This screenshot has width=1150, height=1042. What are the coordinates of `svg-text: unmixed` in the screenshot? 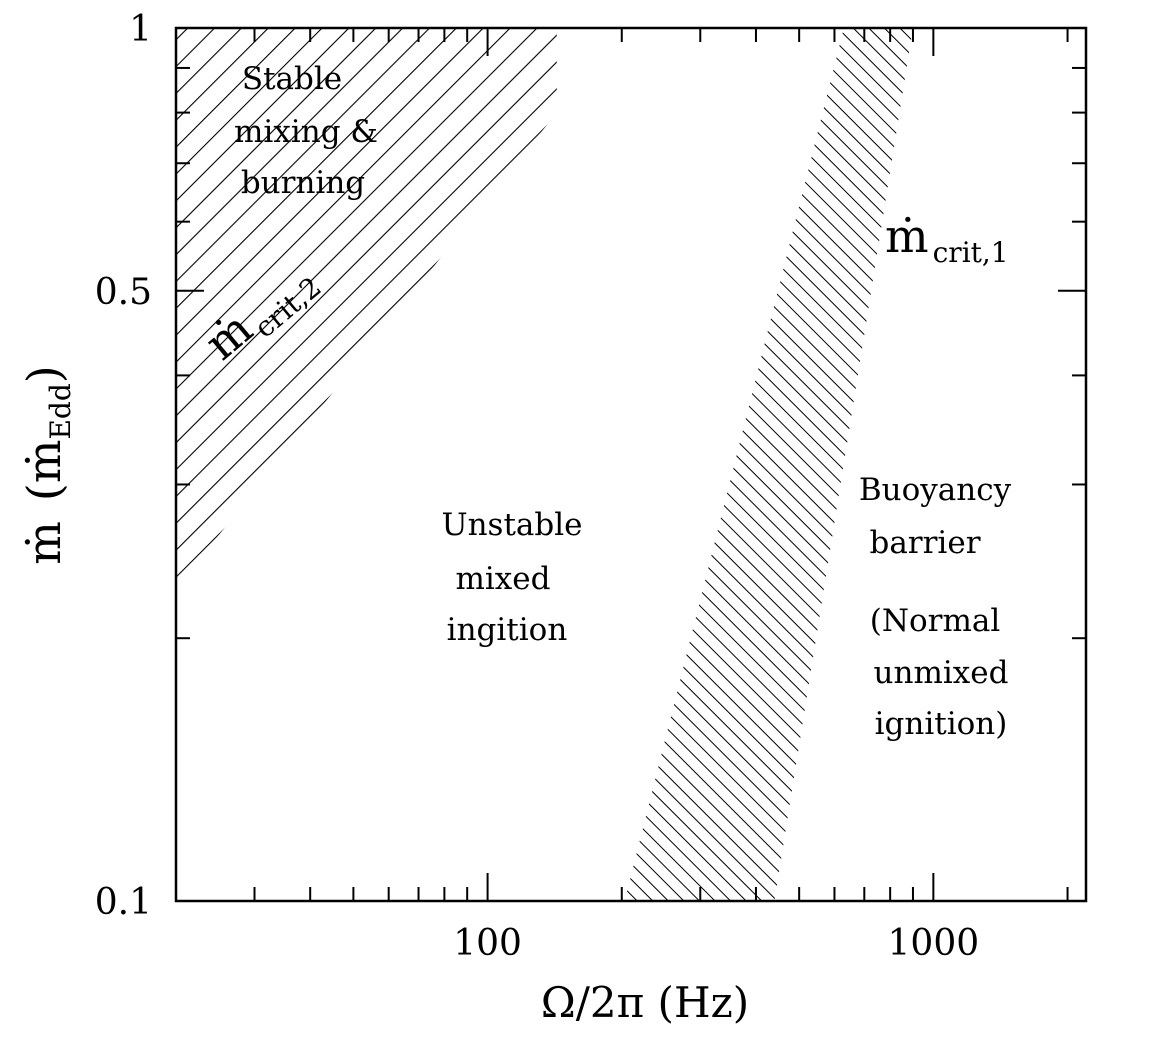 It's located at (941, 673).